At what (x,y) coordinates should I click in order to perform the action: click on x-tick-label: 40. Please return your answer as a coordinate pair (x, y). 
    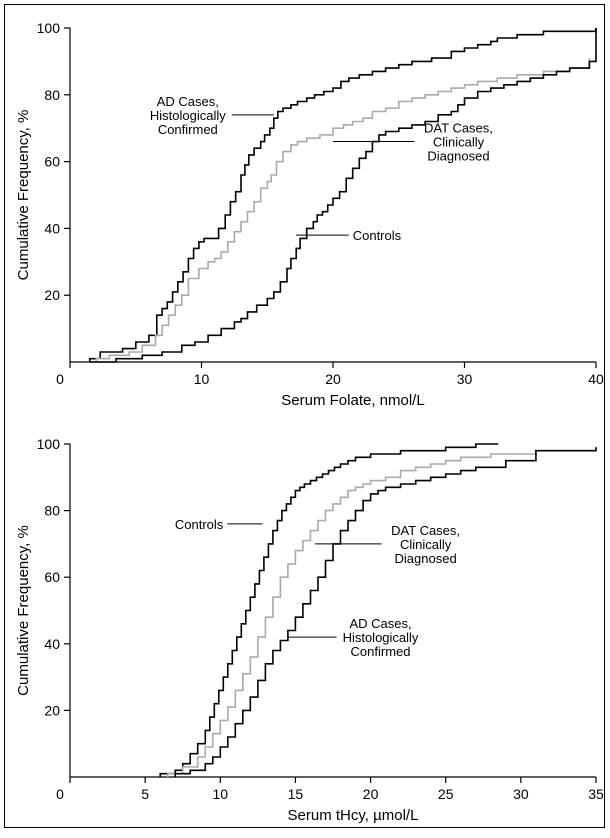
    Looking at the image, I should click on (596, 379).